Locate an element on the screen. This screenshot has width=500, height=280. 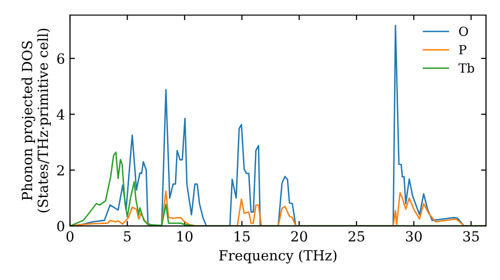
legend-label: P is located at coordinates (462, 49).